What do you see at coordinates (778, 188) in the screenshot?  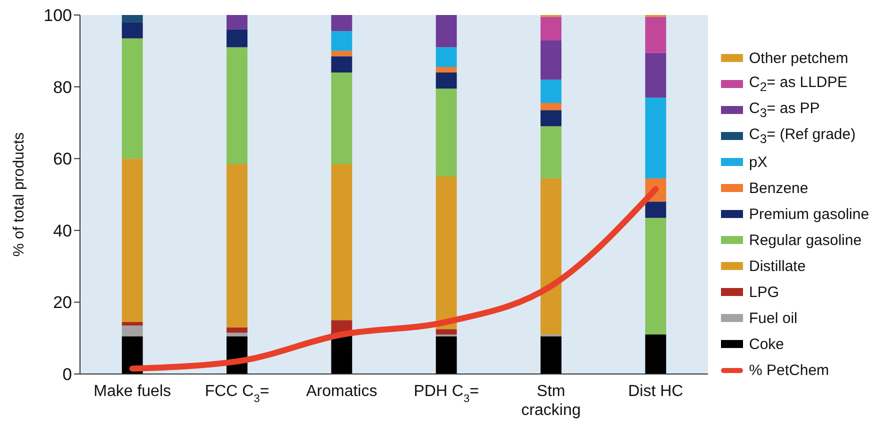 I see `legend-label: Benzene` at bounding box center [778, 188].